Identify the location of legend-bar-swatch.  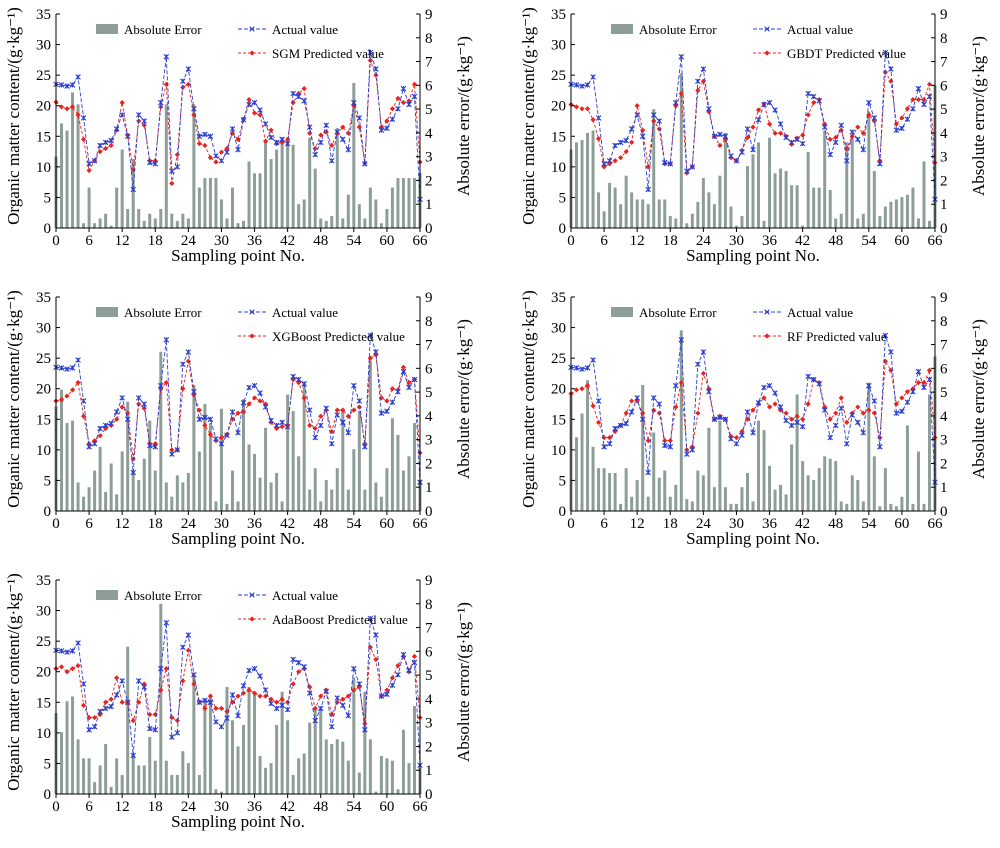
(622, 29).